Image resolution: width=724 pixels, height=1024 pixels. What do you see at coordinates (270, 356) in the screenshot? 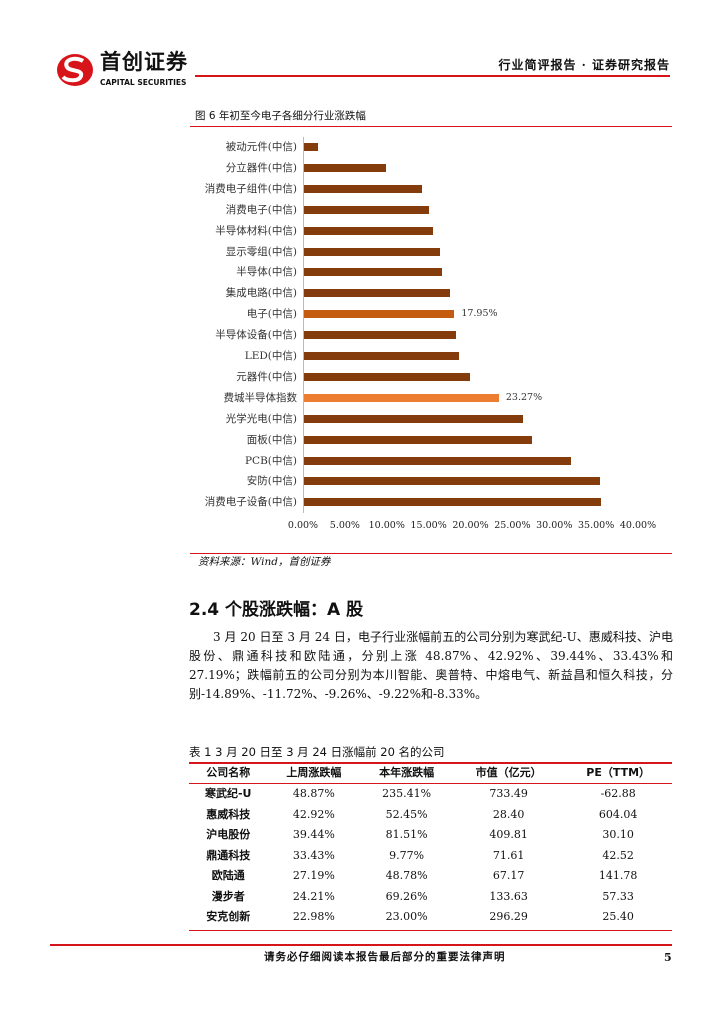
I see `category-label: LED(中信)` at bounding box center [270, 356].